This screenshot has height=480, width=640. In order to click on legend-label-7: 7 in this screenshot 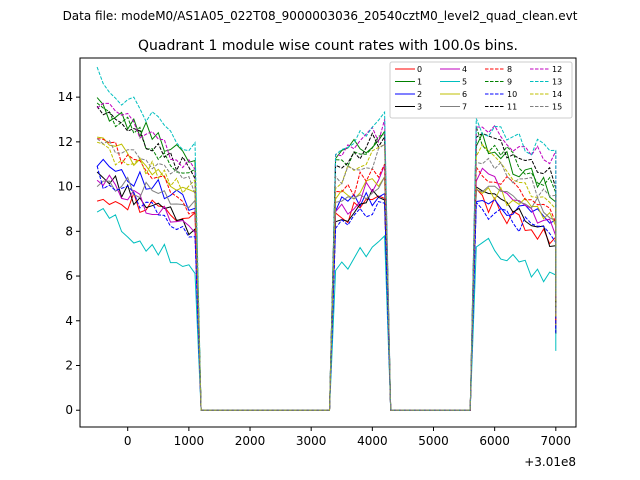, I will do `click(464, 107)`.